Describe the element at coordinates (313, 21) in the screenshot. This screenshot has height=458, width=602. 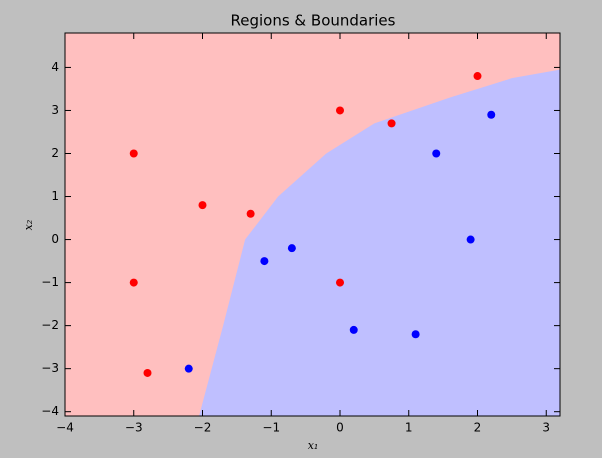
I see `chart-title: Regions & Boundaries` at that location.